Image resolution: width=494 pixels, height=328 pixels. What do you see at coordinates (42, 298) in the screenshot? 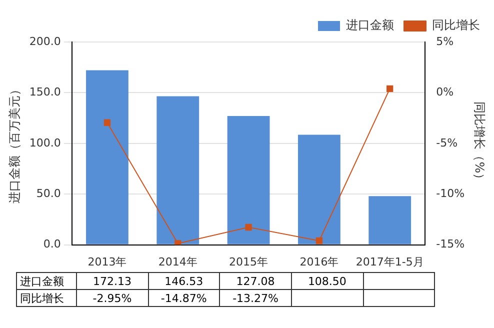
I see `text: 同比增长` at bounding box center [42, 298].